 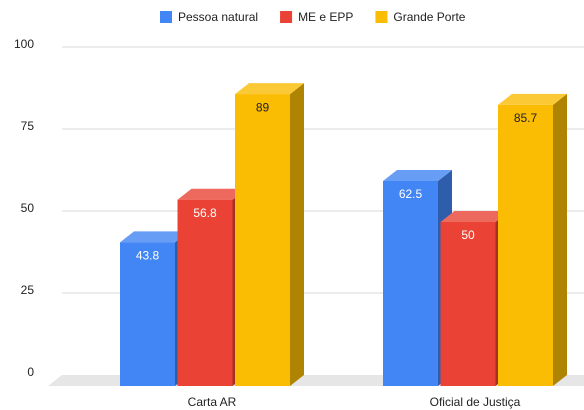 What do you see at coordinates (28, 290) in the screenshot?
I see `y-tick-label: 25` at bounding box center [28, 290].